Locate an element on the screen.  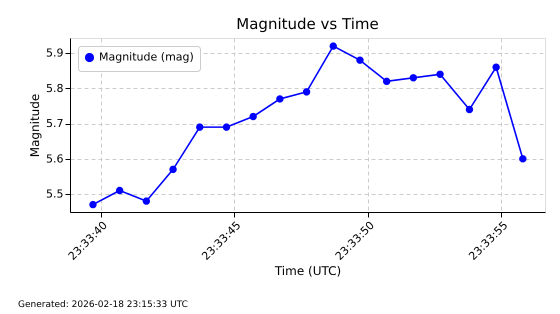
y-axis-title: Magnitude is located at coordinates (35, 126).